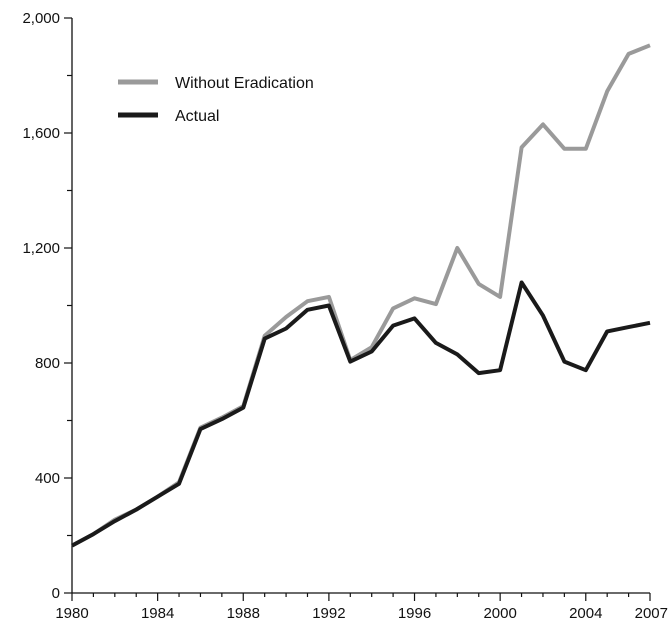 The width and height of the screenshot is (670, 625). I want to click on x-tick-label-1988: 1988, so click(243, 613).